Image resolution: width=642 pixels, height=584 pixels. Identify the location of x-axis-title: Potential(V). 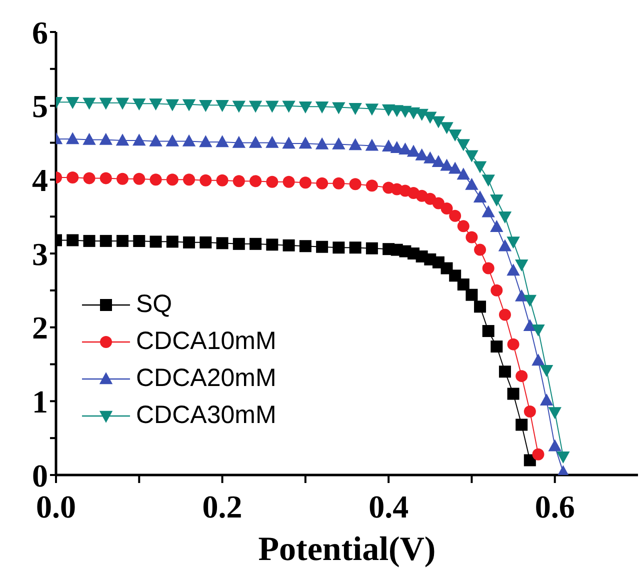
(347, 549).